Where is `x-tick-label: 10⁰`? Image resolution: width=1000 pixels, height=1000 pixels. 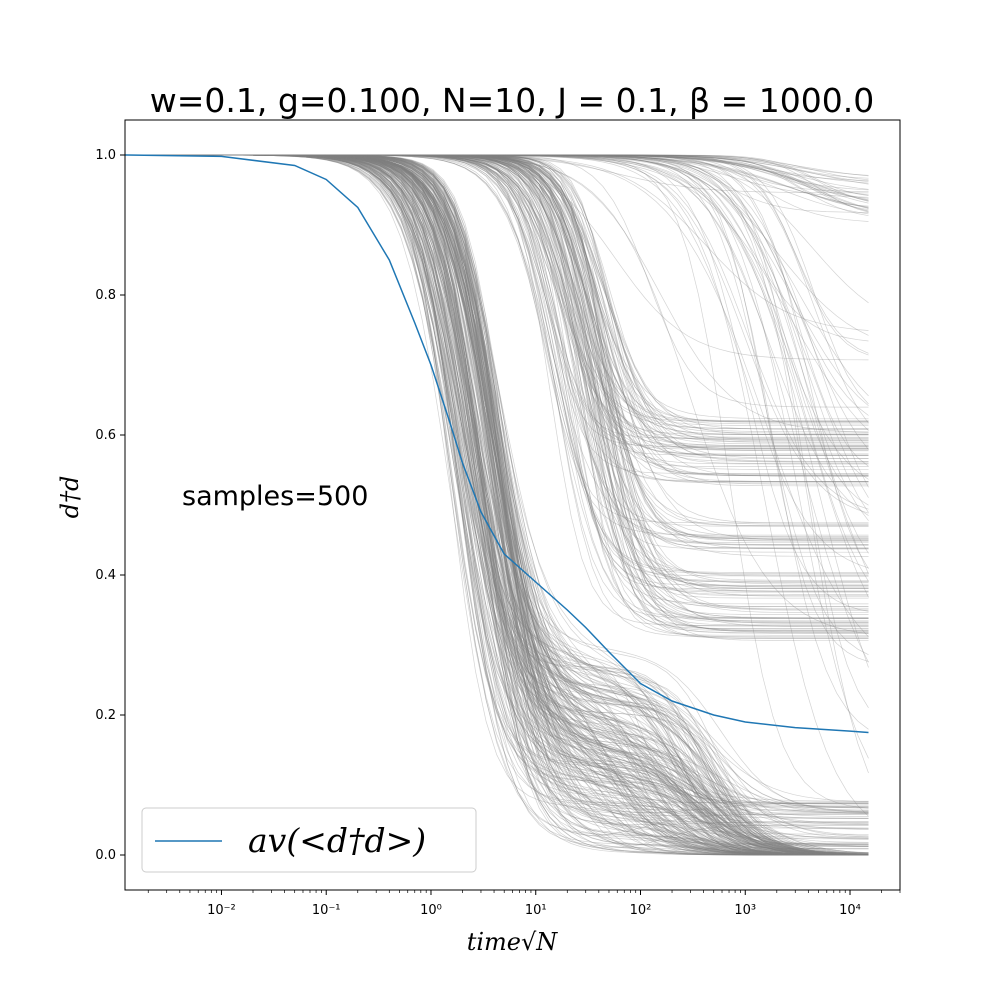
x-tick-label: 10⁰ is located at coordinates (431, 910).